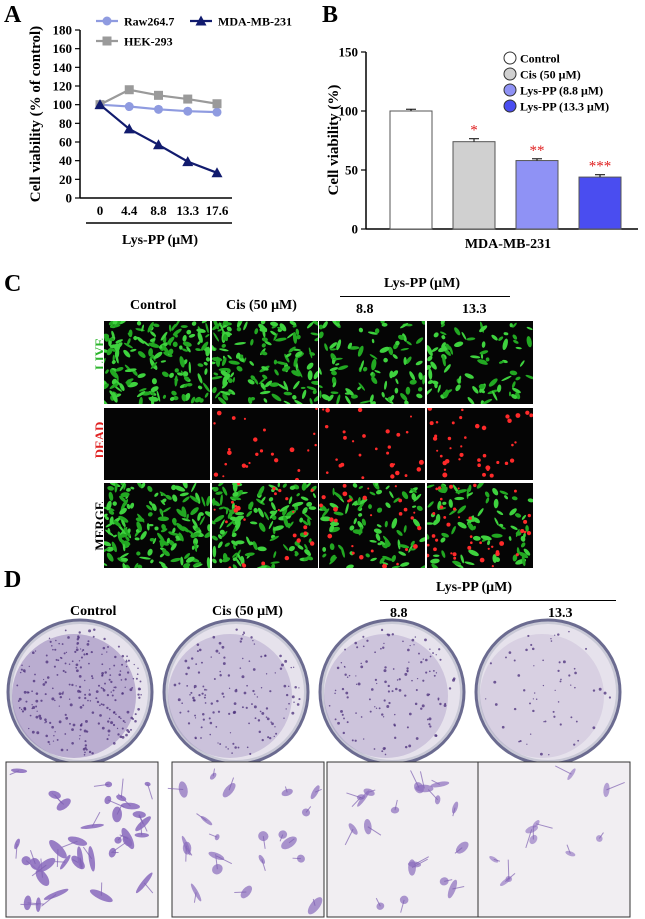 The height and width of the screenshot is (919, 645). I want to click on chart-a-y-tick-label: 20, so click(65, 179).